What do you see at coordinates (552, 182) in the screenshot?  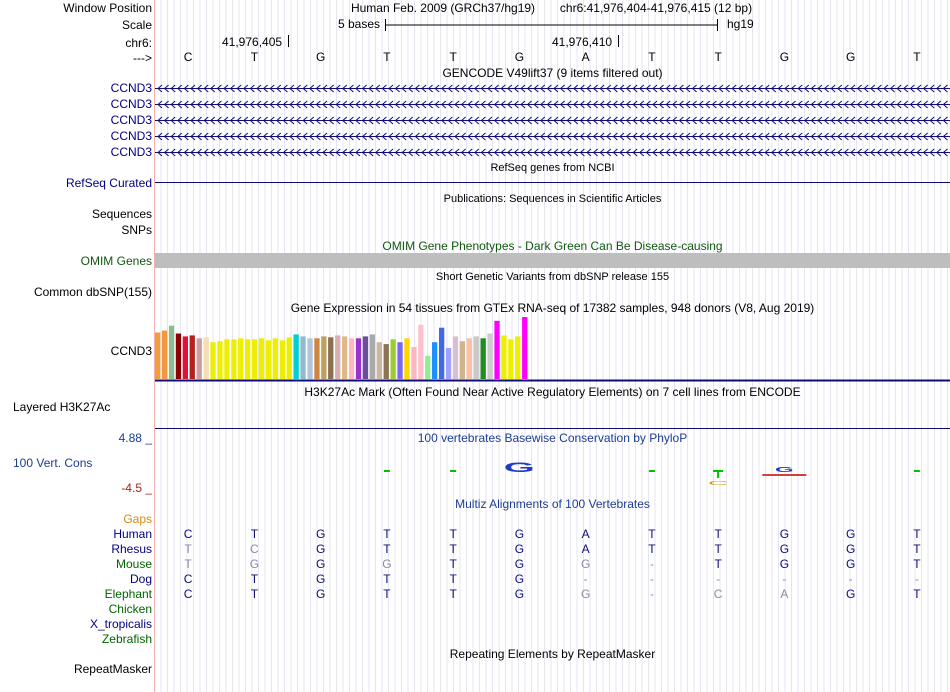 I see `refseq-transcript-line` at bounding box center [552, 182].